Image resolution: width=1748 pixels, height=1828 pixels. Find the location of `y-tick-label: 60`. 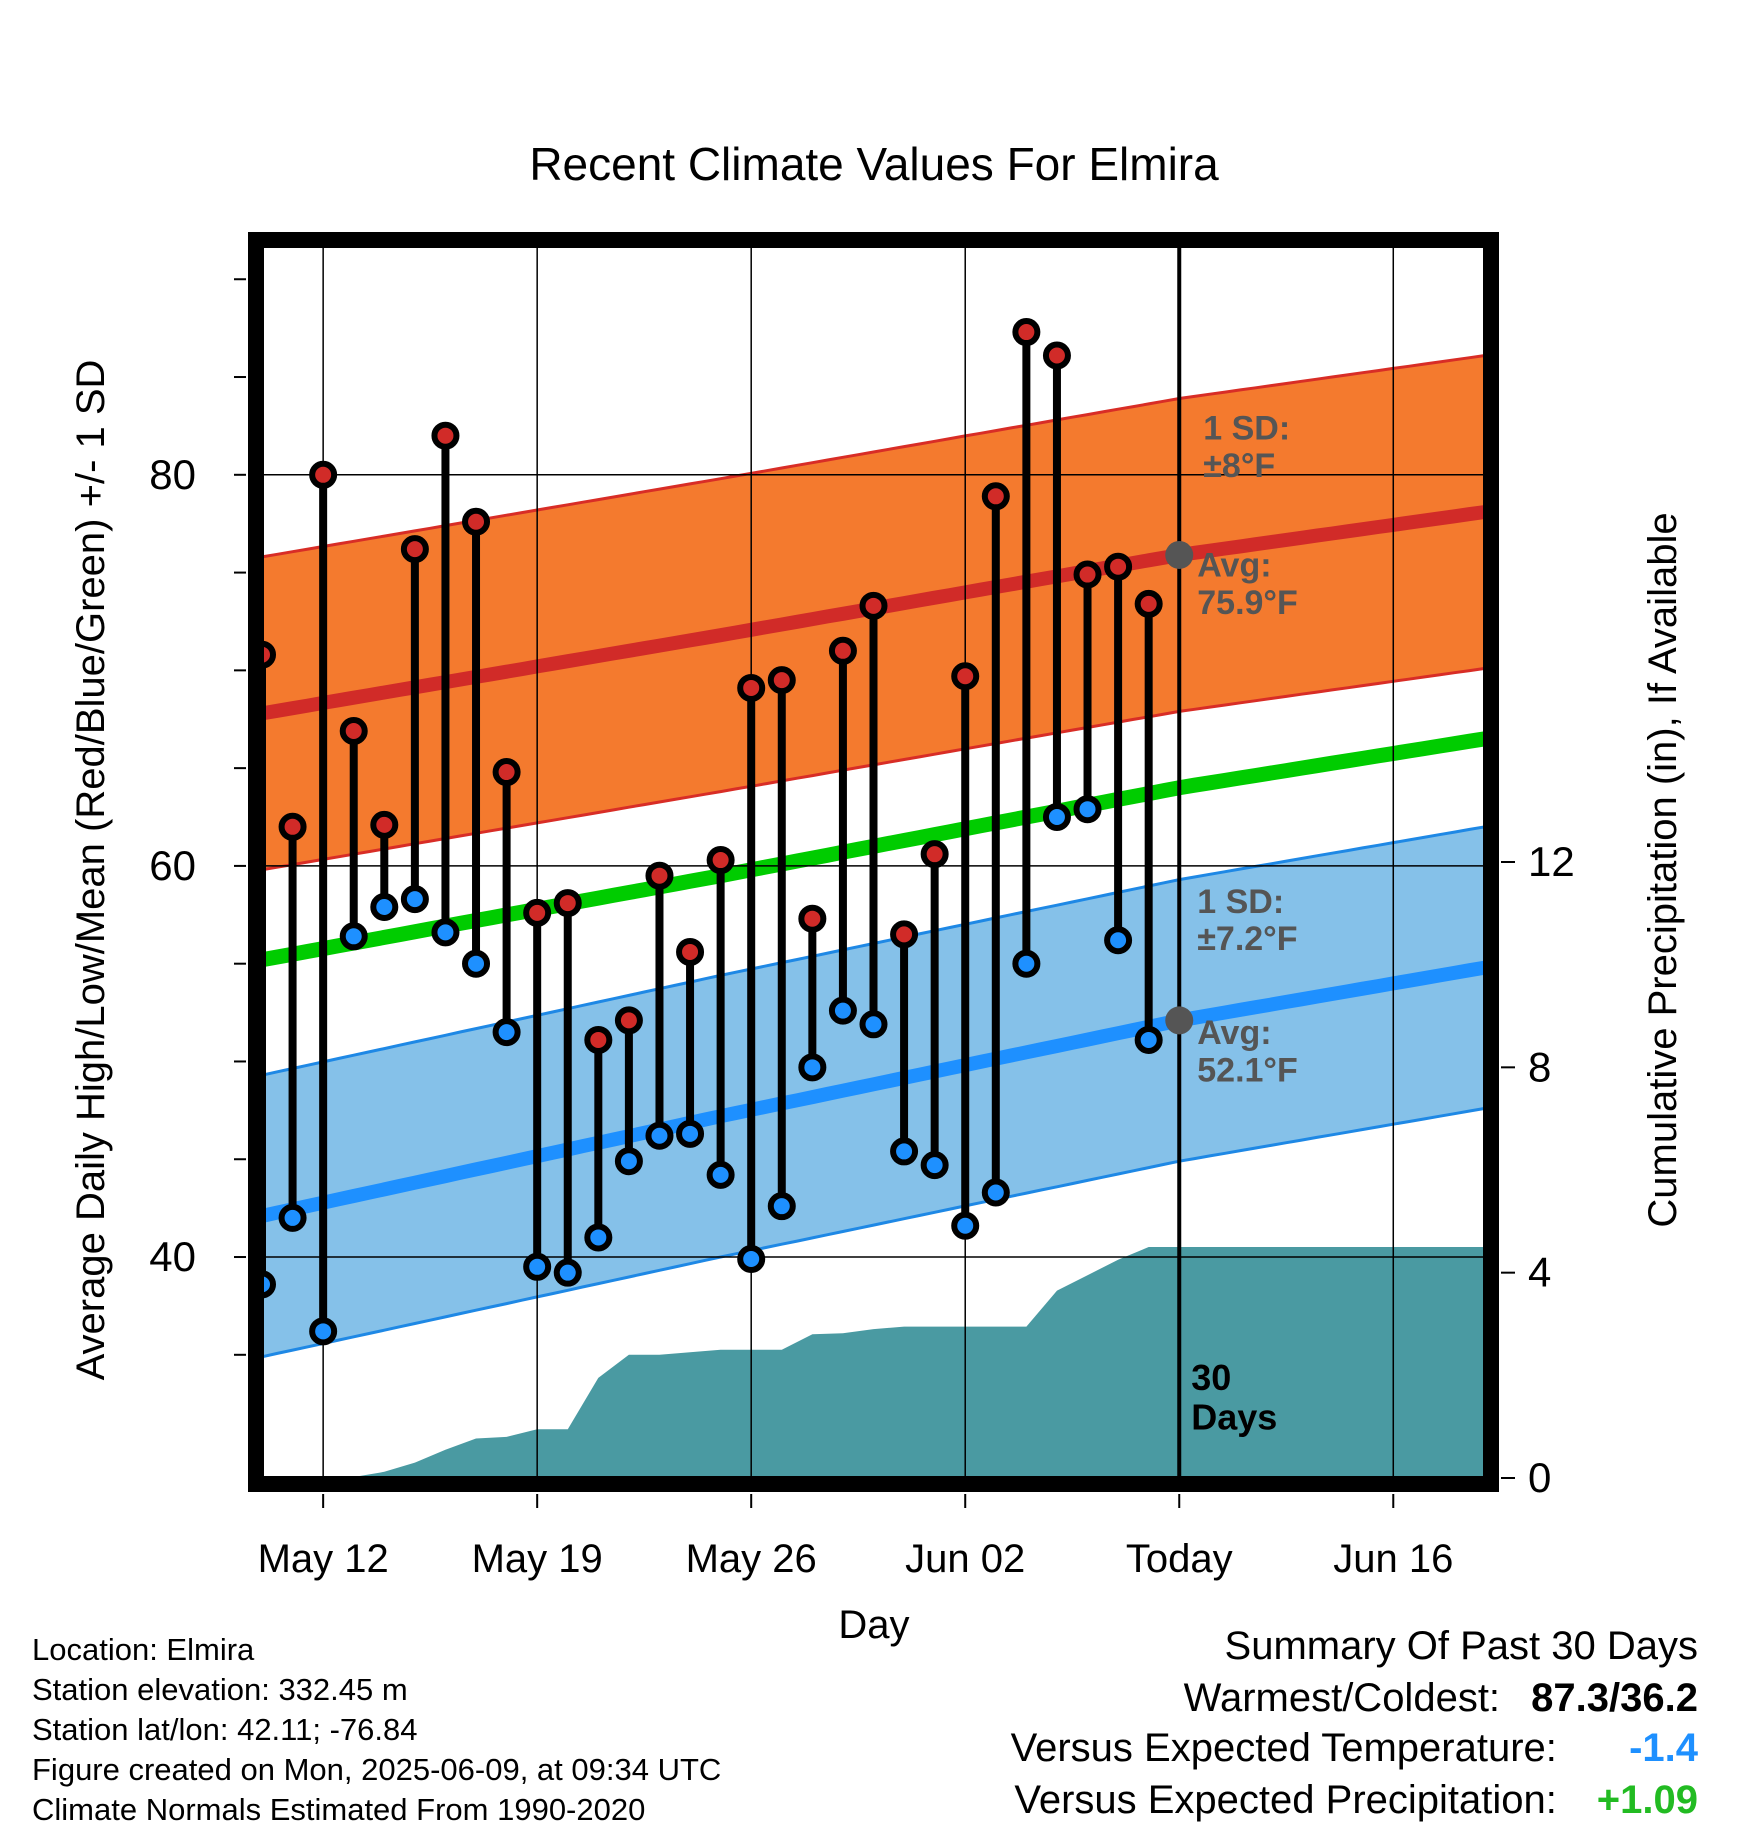

y-tick-label: 60 is located at coordinates (172, 865).